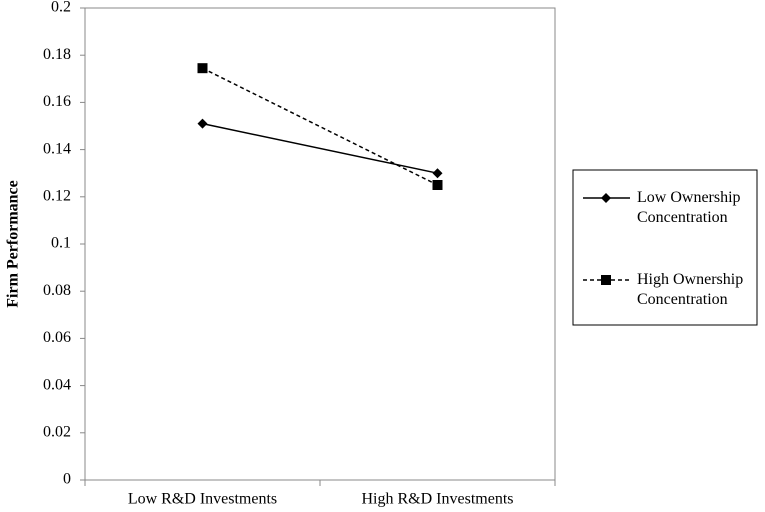  I want to click on legend-label: High Ownership Concentration, so click(690, 289).